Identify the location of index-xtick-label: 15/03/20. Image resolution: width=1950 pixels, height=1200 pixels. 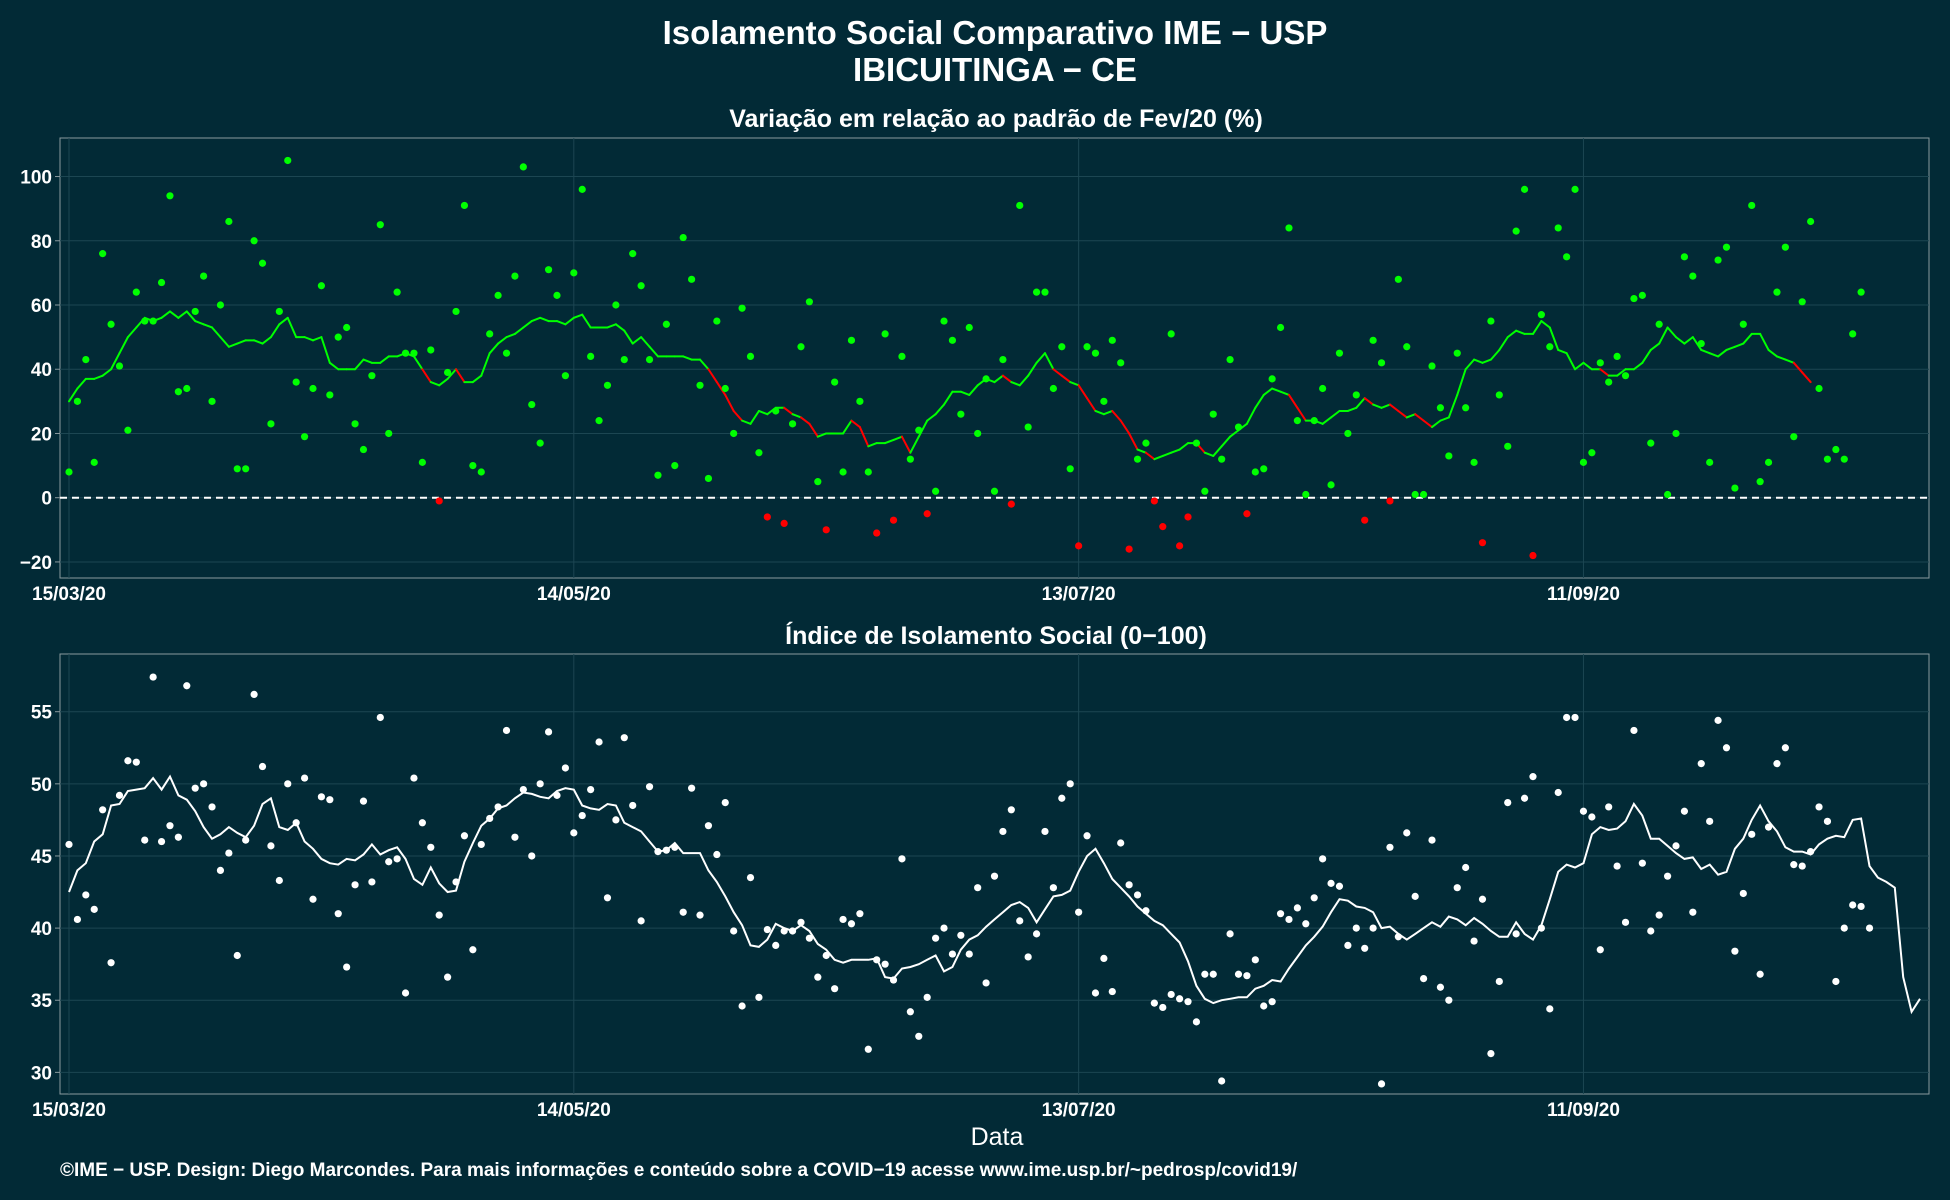
(69, 1110).